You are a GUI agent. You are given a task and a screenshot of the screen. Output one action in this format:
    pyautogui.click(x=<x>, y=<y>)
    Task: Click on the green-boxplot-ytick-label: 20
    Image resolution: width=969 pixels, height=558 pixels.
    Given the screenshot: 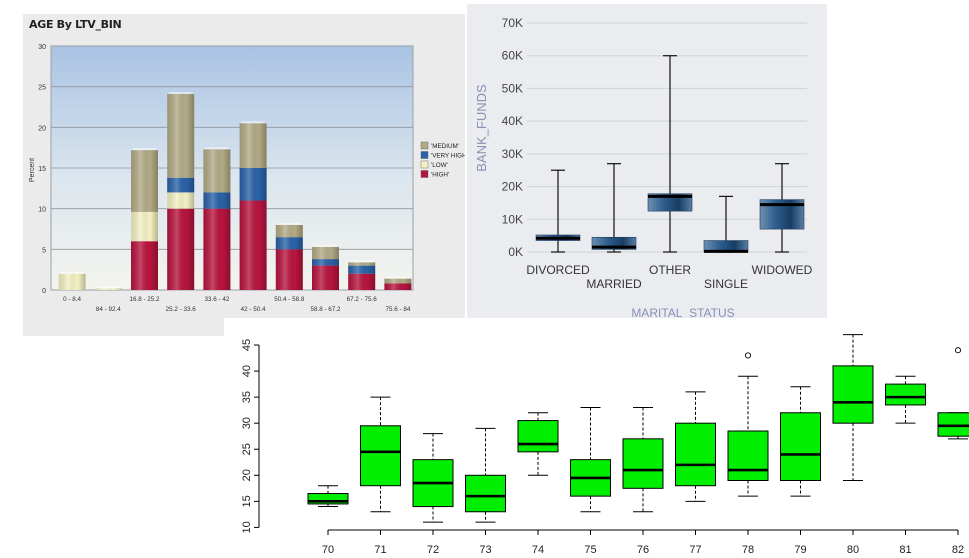 What is the action you would take?
    pyautogui.click(x=247, y=475)
    